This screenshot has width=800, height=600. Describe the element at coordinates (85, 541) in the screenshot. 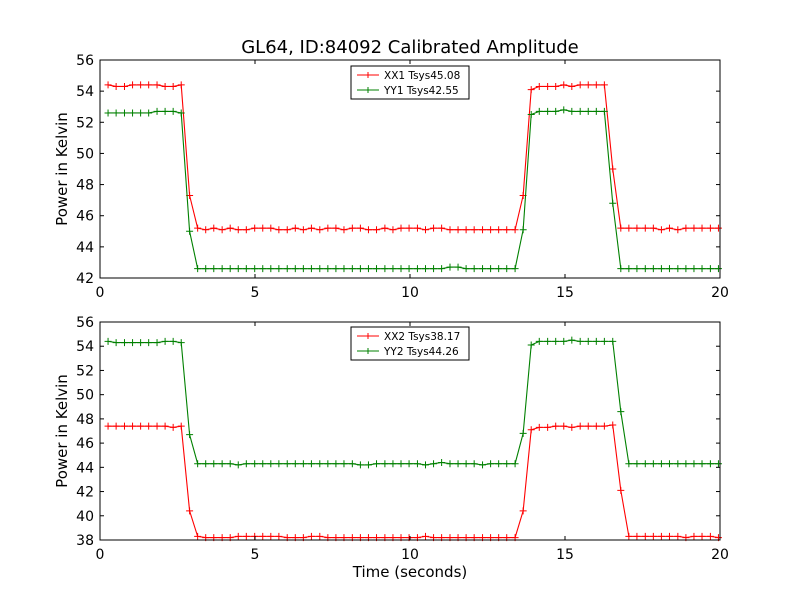

I see `y-tick-label: 38` at that location.